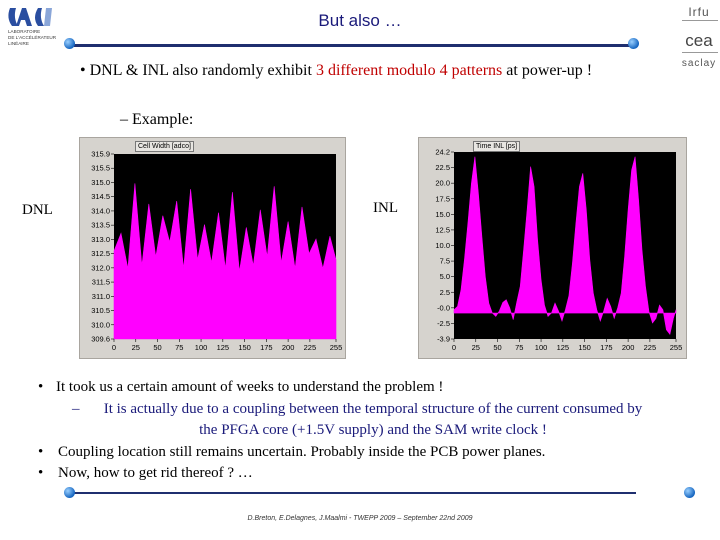 The image size is (720, 540). What do you see at coordinates (202, 70) in the screenshot?
I see `main-bullet-prefix: DNL & INL also randomly exhibit` at bounding box center [202, 70].